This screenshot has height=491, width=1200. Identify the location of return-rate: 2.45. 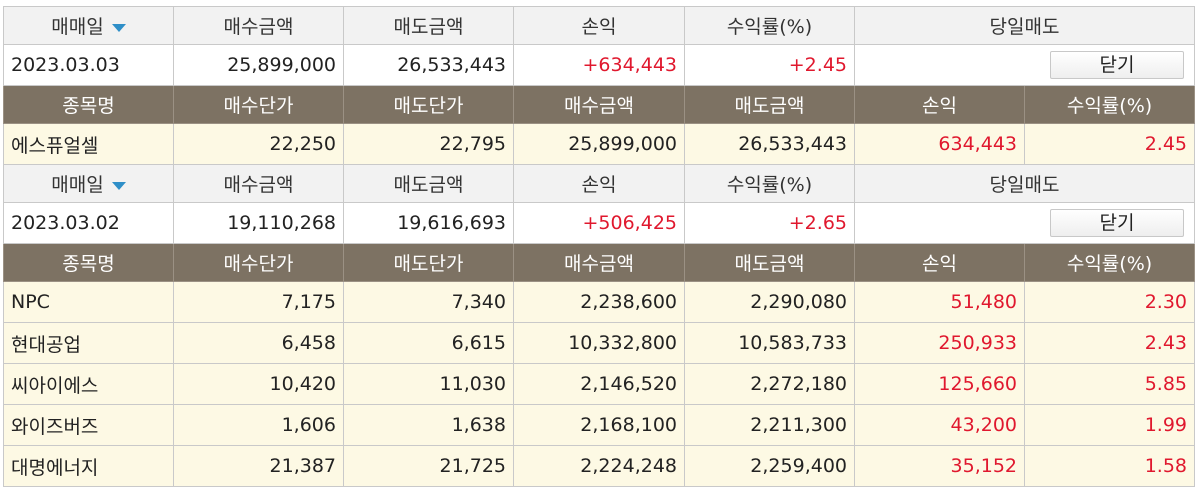
(1109, 144).